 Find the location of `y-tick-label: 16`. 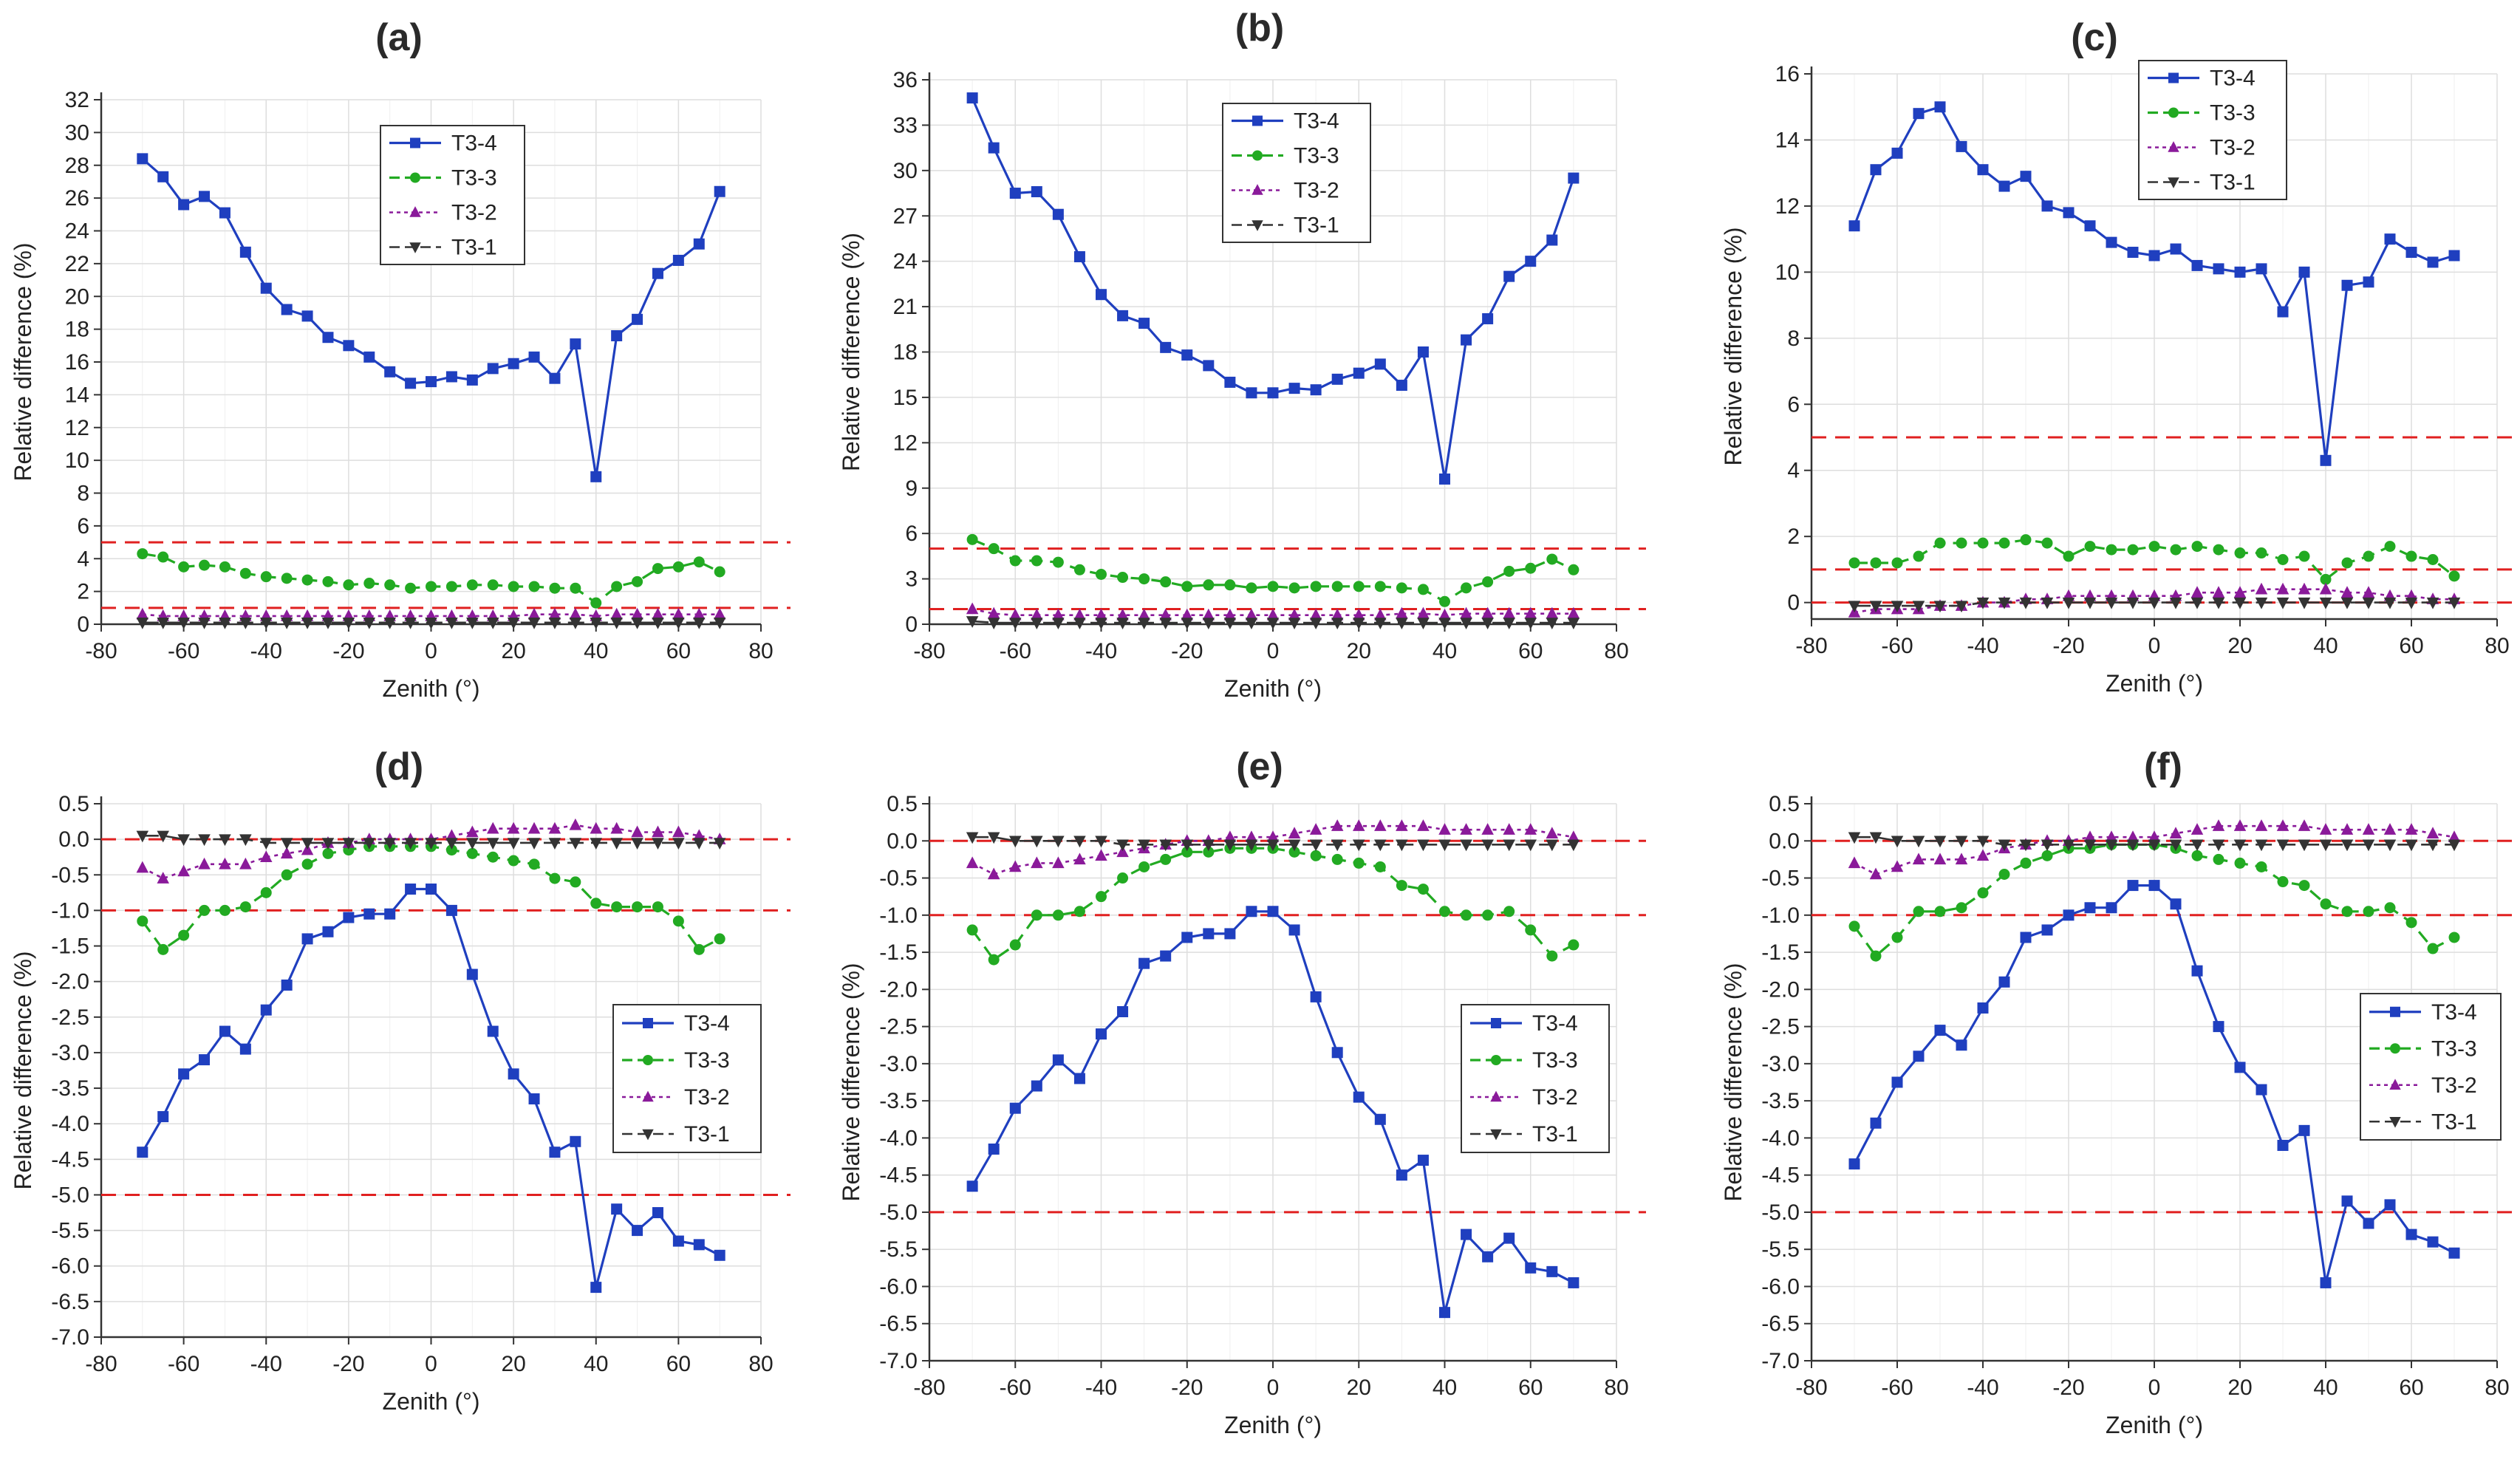

y-tick-label: 16 is located at coordinates (77, 362).